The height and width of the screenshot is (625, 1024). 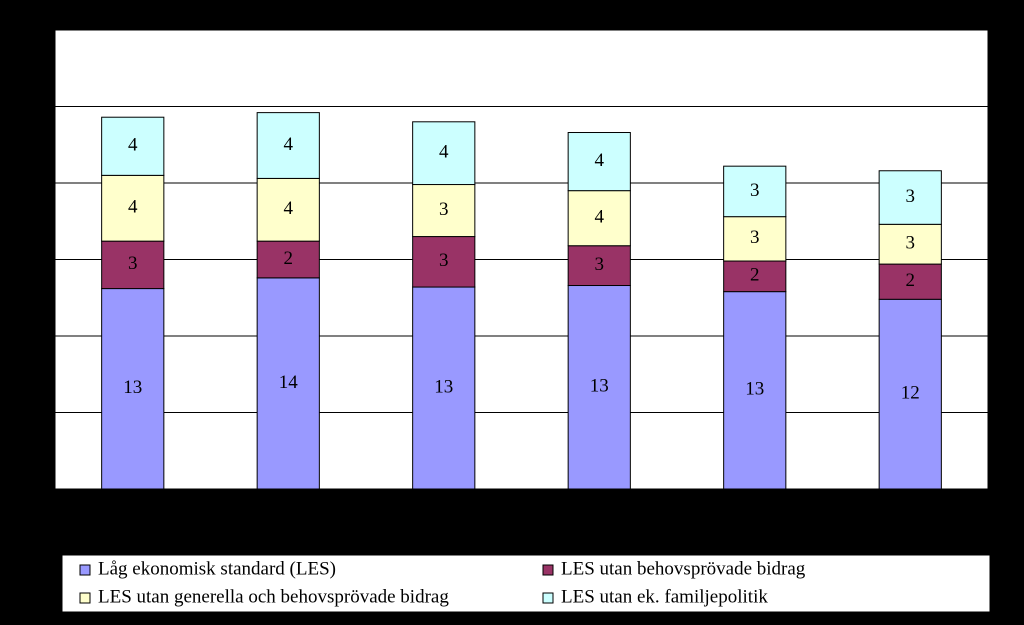 I want to click on legend-label: LES utan ek. familjepolitik, so click(x=664, y=596).